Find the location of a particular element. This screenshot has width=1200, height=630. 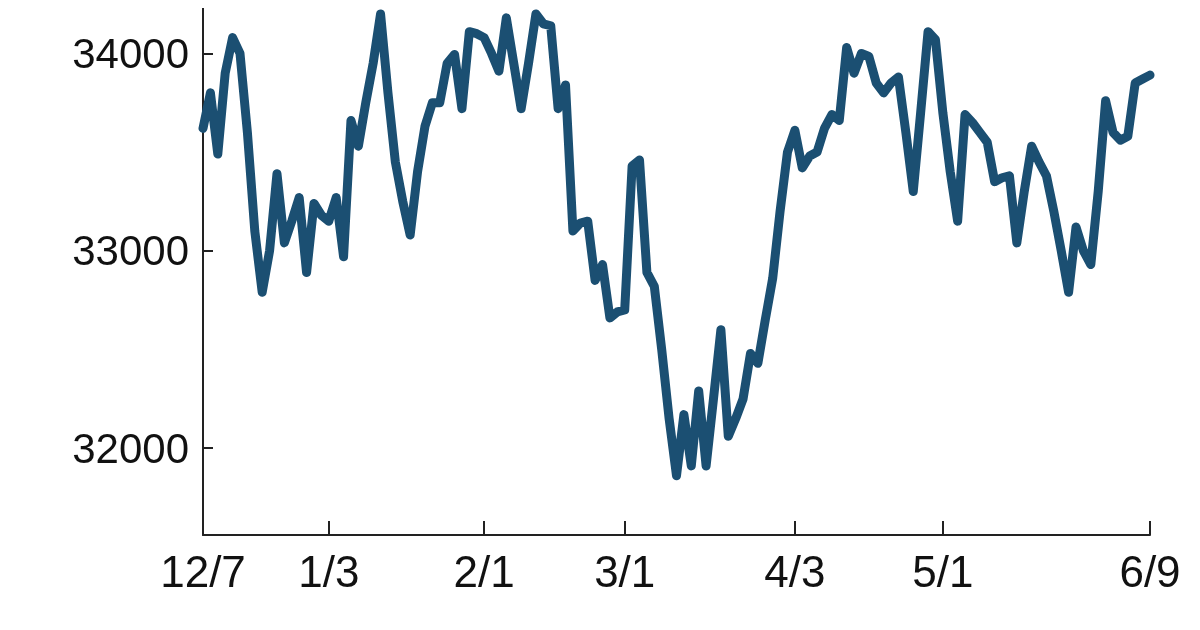

x-tick-label: 6/9 is located at coordinates (1150, 571).